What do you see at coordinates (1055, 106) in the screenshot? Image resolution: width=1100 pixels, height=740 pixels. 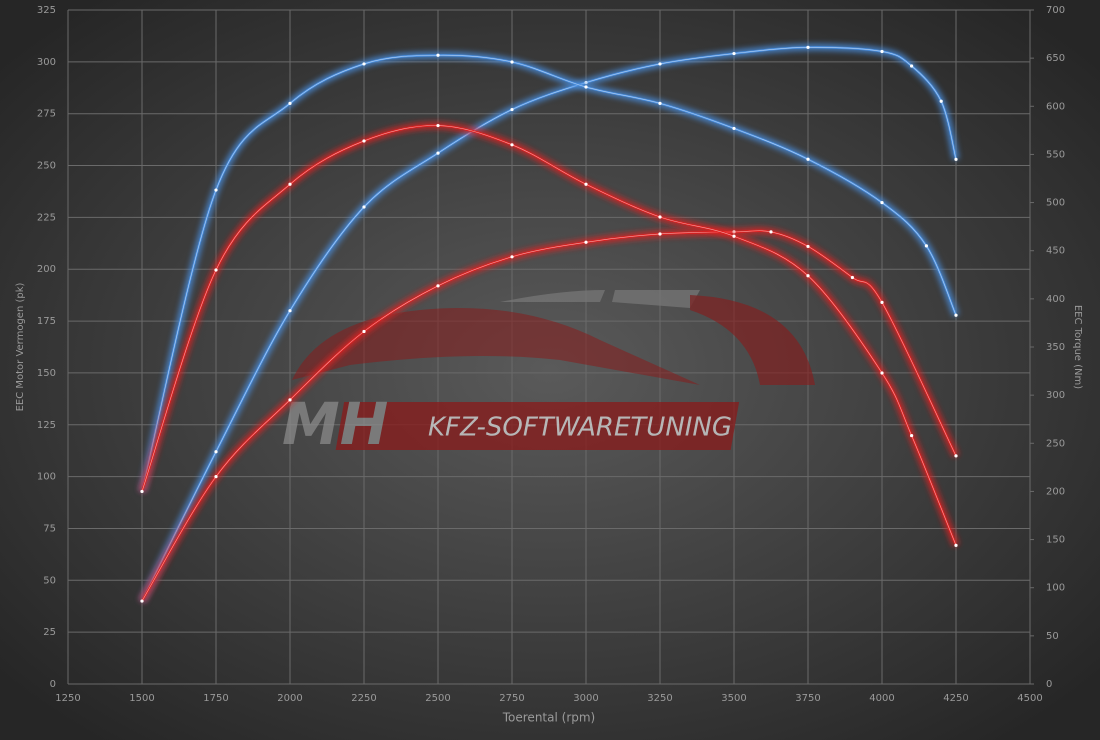 I see `y2-tick-label: 600` at bounding box center [1055, 106].